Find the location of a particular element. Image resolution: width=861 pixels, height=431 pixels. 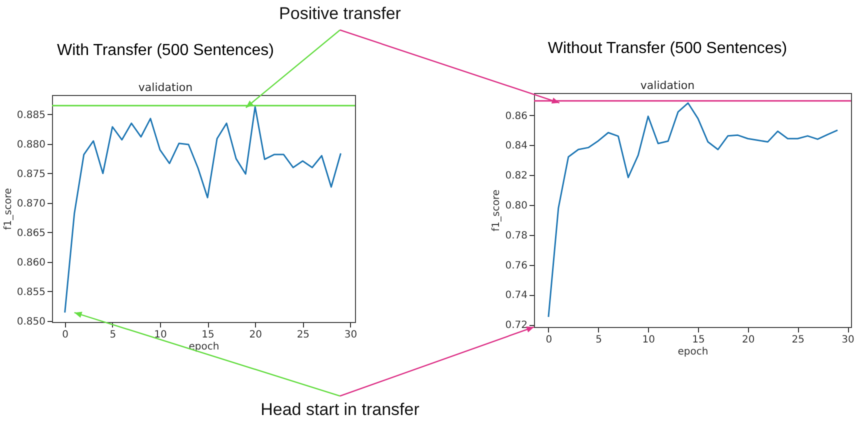

y-tick-label: 0.870 is located at coordinates (31, 204).